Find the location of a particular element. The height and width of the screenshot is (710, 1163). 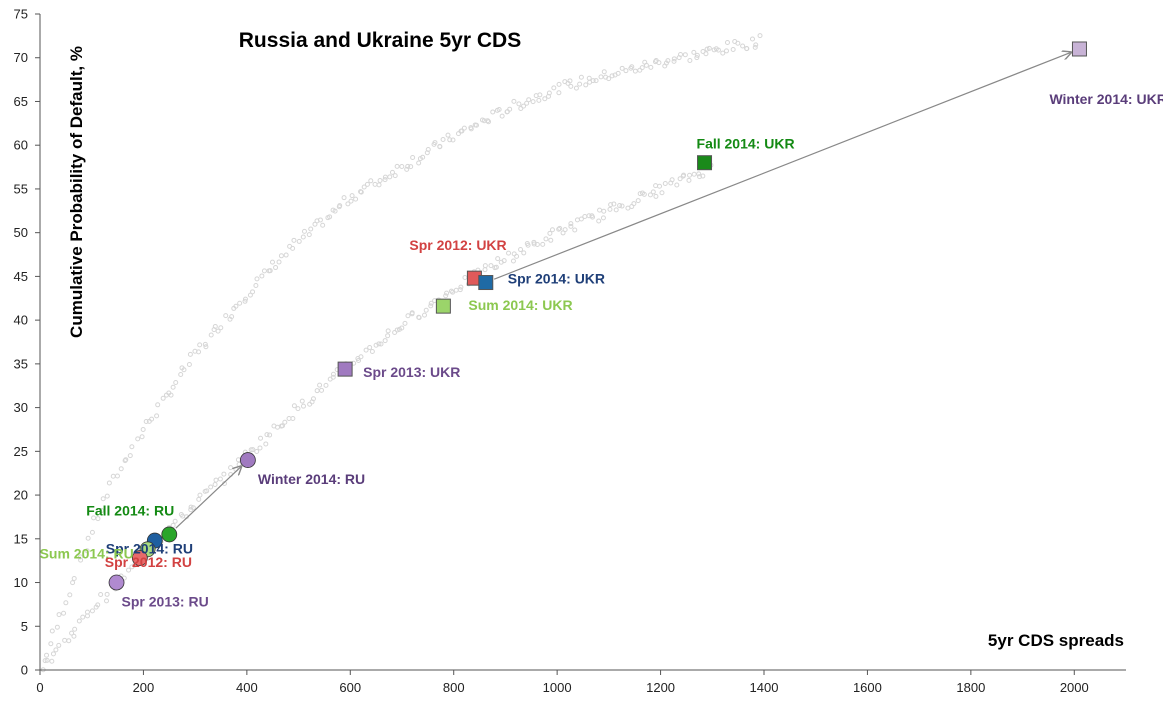

x-tick-label: 800 is located at coordinates (454, 687).